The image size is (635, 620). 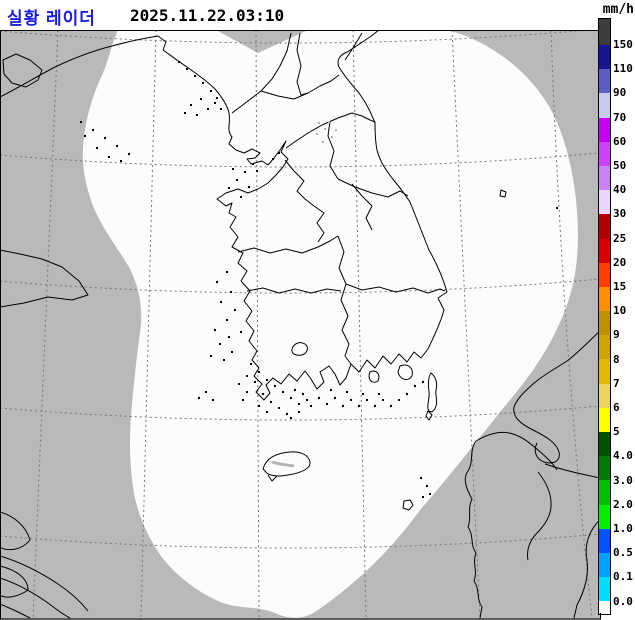 What do you see at coordinates (207, 15) in the screenshot?
I see `timestamp: 2025.11.22.03:10` at bounding box center [207, 15].